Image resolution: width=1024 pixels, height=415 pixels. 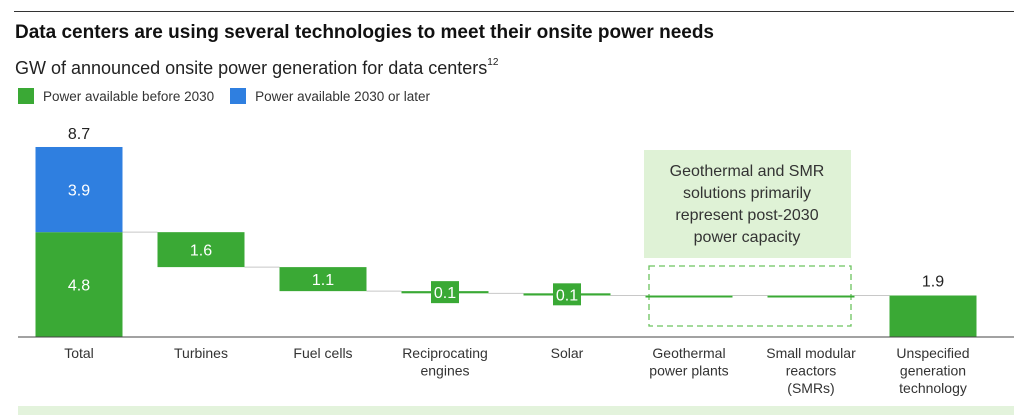 What do you see at coordinates (516, 410) in the screenshot?
I see `bottom-band` at bounding box center [516, 410].